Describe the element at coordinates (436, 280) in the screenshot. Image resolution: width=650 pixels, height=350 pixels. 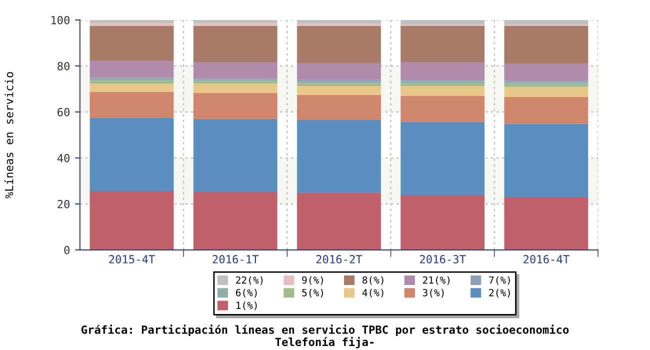
I see `legend-label: 21(%)` at that location.